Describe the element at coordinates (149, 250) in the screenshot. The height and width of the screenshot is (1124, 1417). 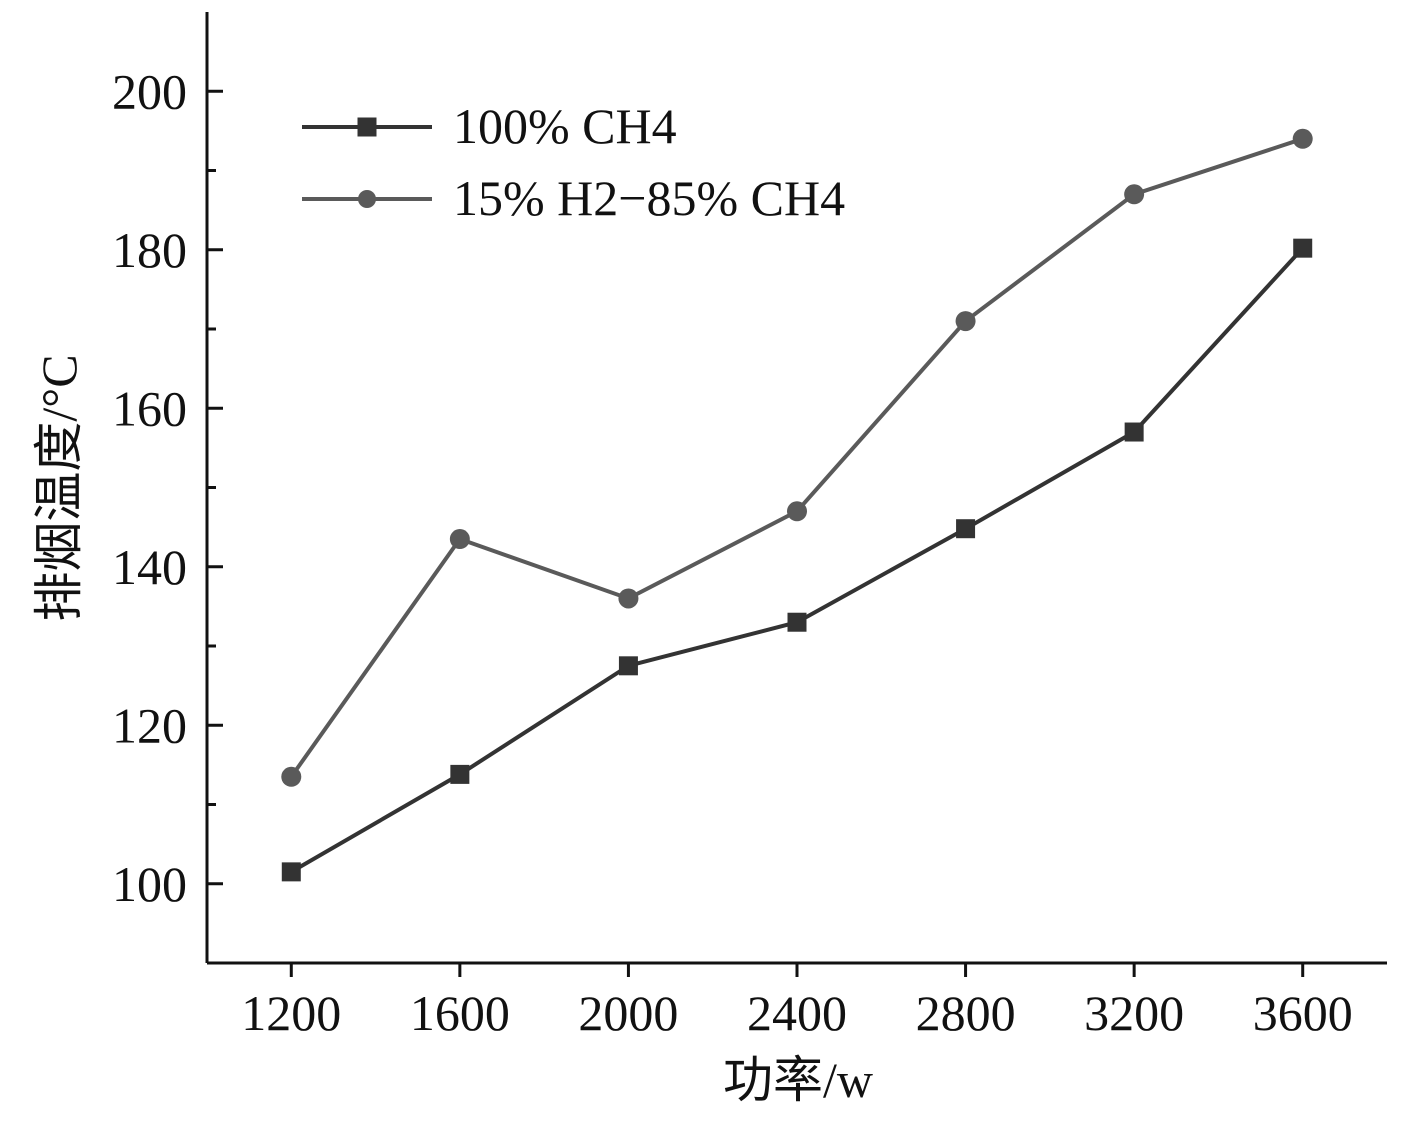
I see `y-tick-label: 180` at that location.